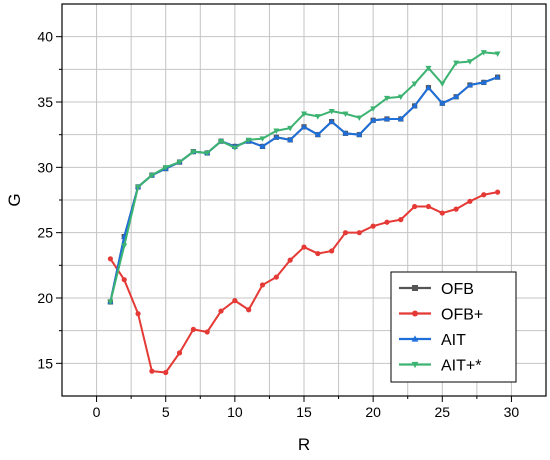 This screenshot has height=460, width=550. I want to click on legend: OFB OFB+ AIT AIT+*, so click(453, 327).